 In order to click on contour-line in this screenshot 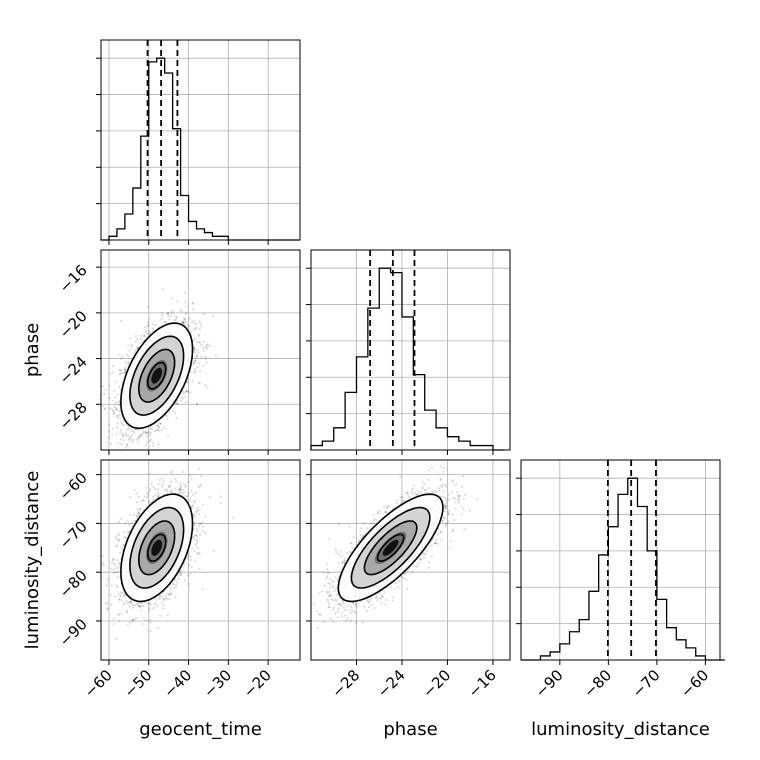, I will do `click(157, 375)`.